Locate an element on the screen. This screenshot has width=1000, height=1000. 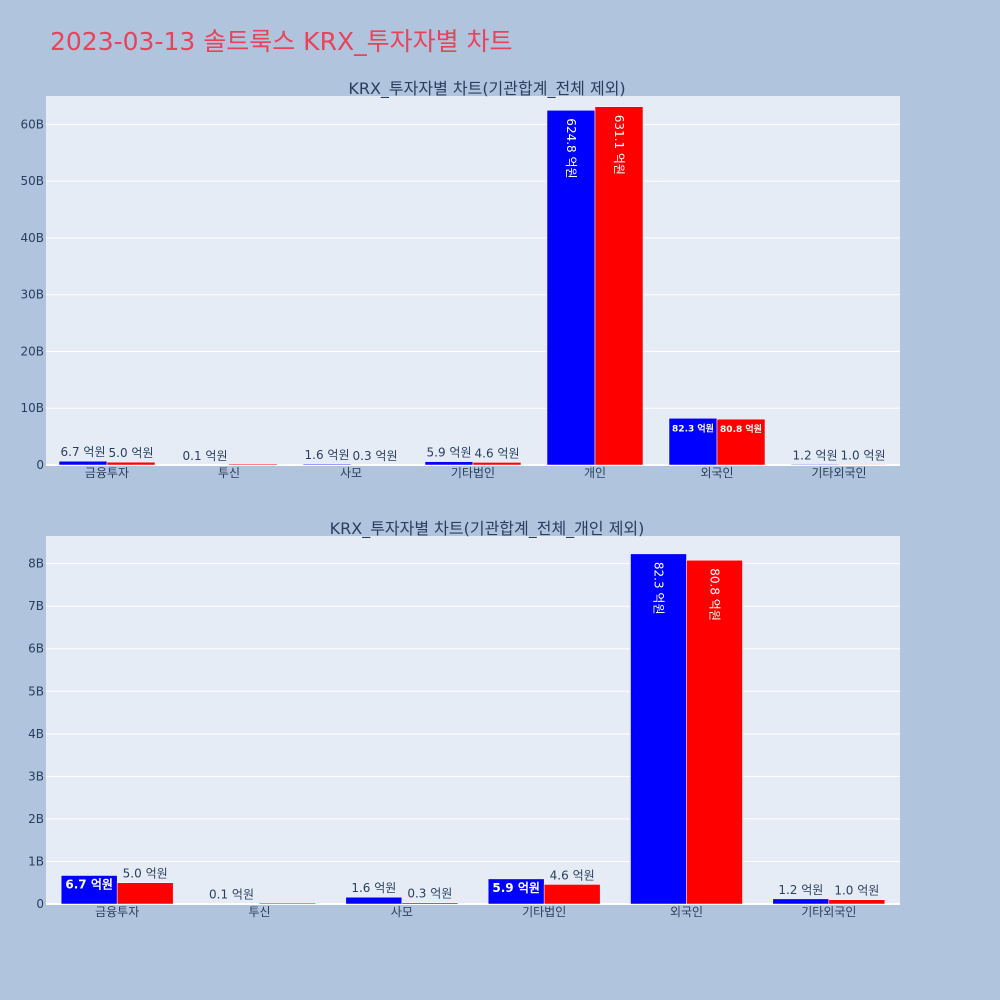
chart-title-1: KRX_투자자별 차트(기관합계_전체 제외) is located at coordinates (486, 89).